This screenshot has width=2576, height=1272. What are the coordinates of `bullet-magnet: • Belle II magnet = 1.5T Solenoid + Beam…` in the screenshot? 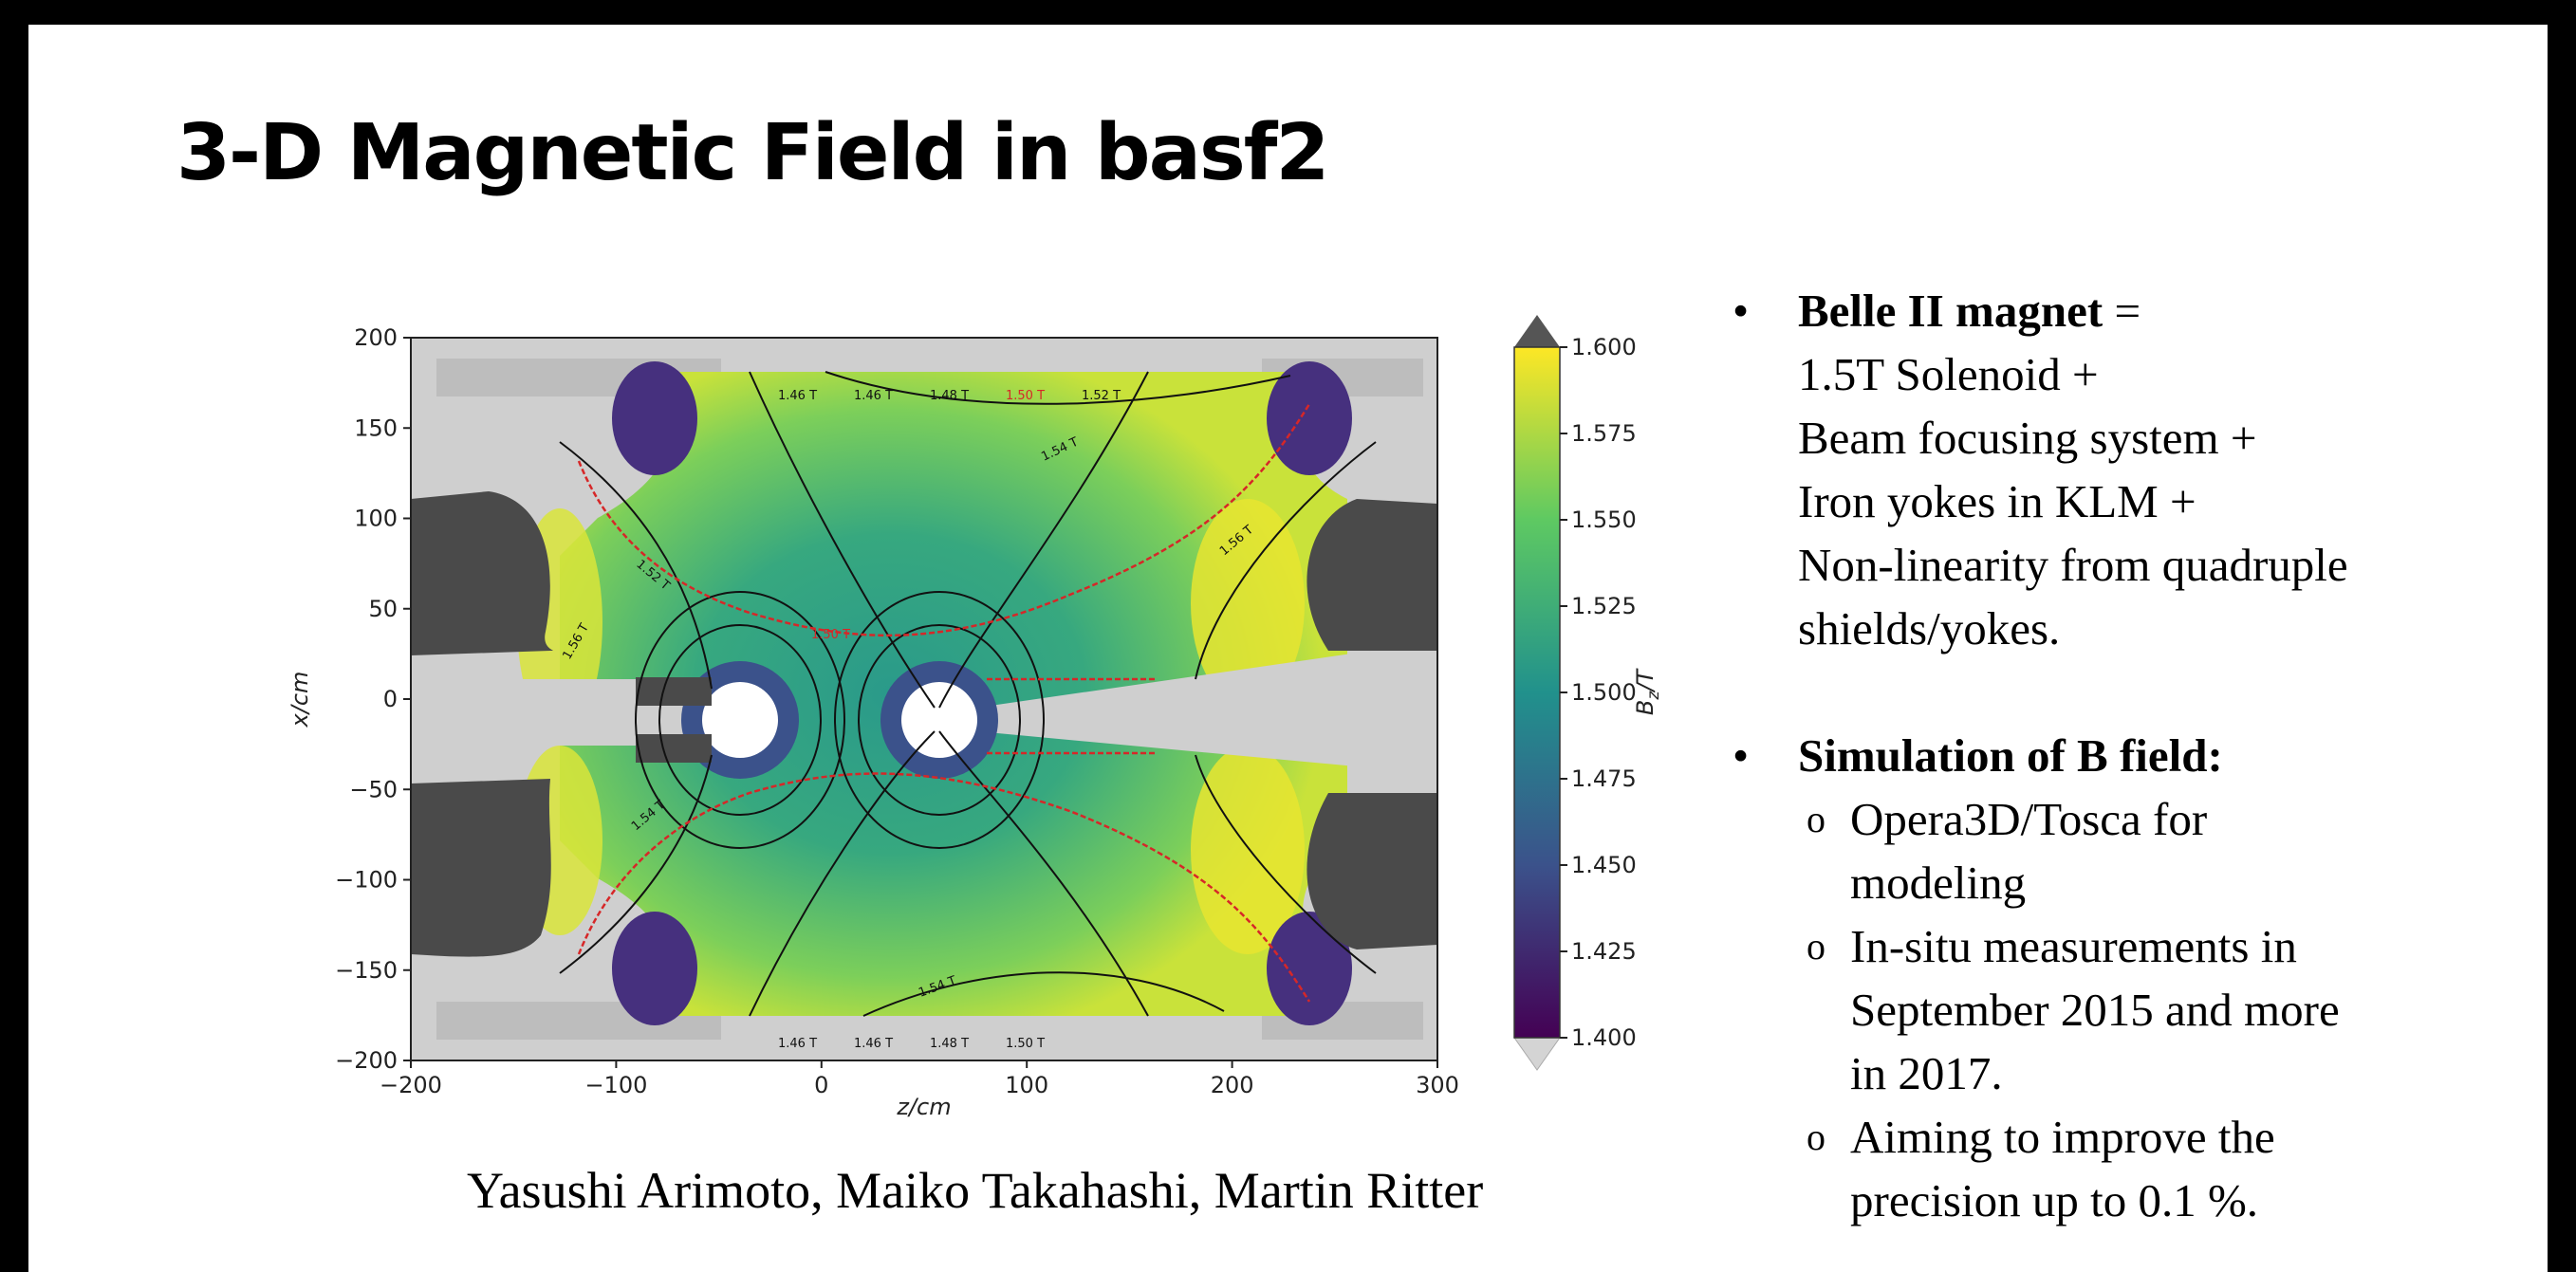 It's located at (2125, 469).